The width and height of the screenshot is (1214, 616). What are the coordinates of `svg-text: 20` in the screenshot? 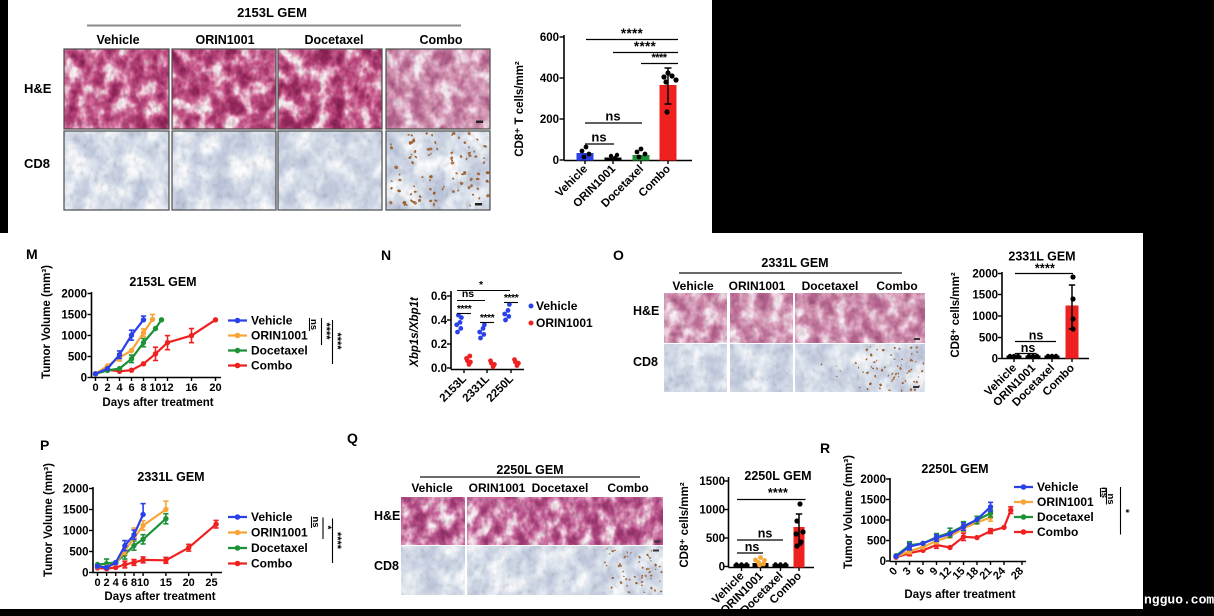 It's located at (189, 583).